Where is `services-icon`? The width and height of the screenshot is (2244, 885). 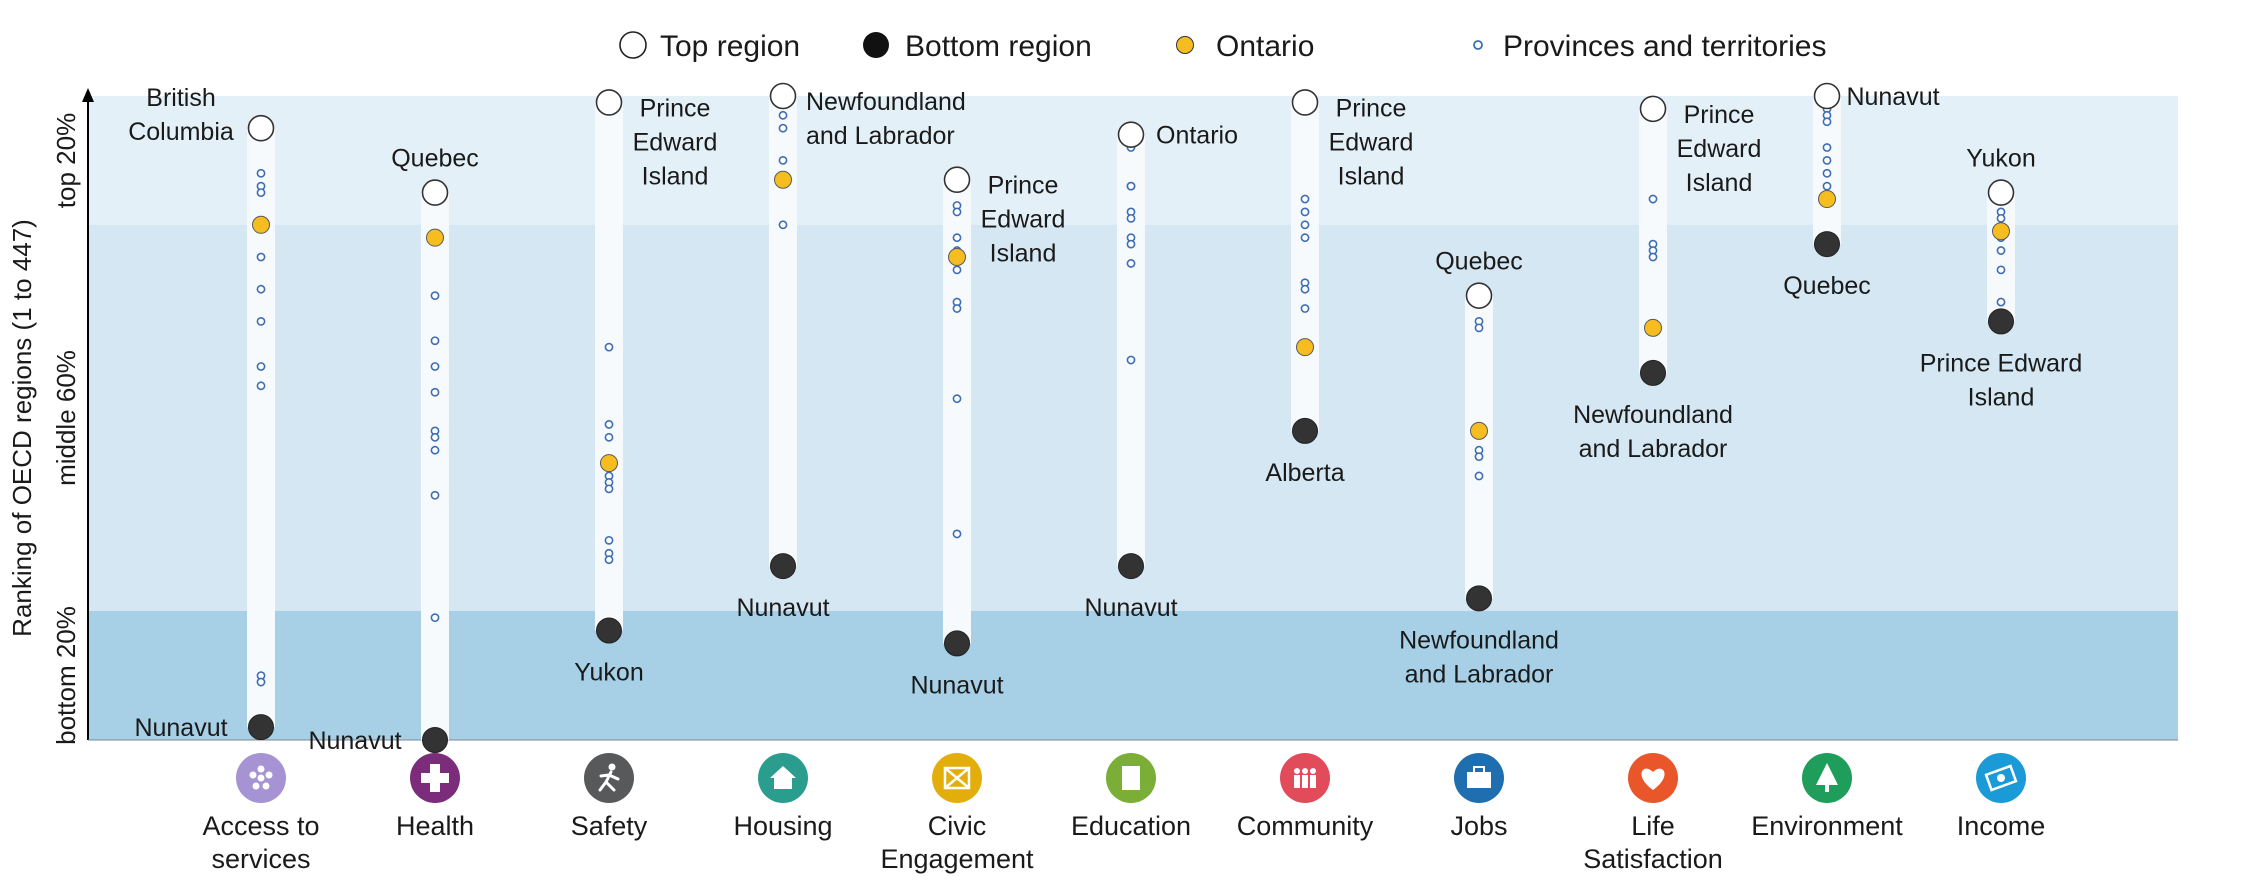
services-icon is located at coordinates (261, 778).